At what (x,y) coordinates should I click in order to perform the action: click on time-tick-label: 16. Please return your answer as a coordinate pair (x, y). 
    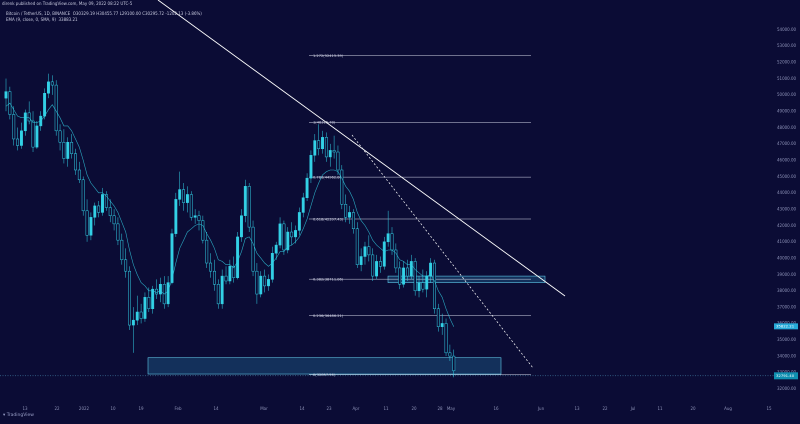
    Looking at the image, I should click on (496, 408).